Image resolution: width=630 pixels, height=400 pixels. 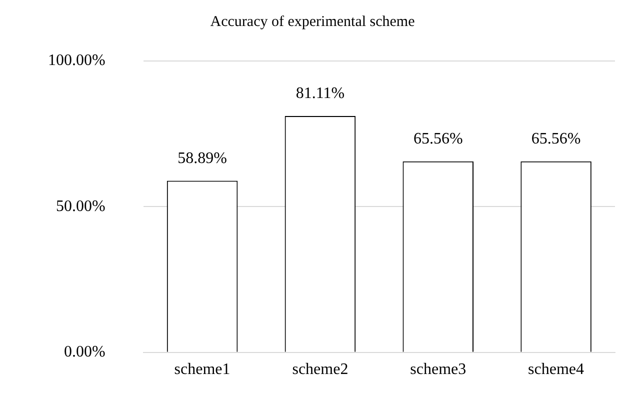 I want to click on y-tick-label: 0.00%, so click(x=85, y=352).